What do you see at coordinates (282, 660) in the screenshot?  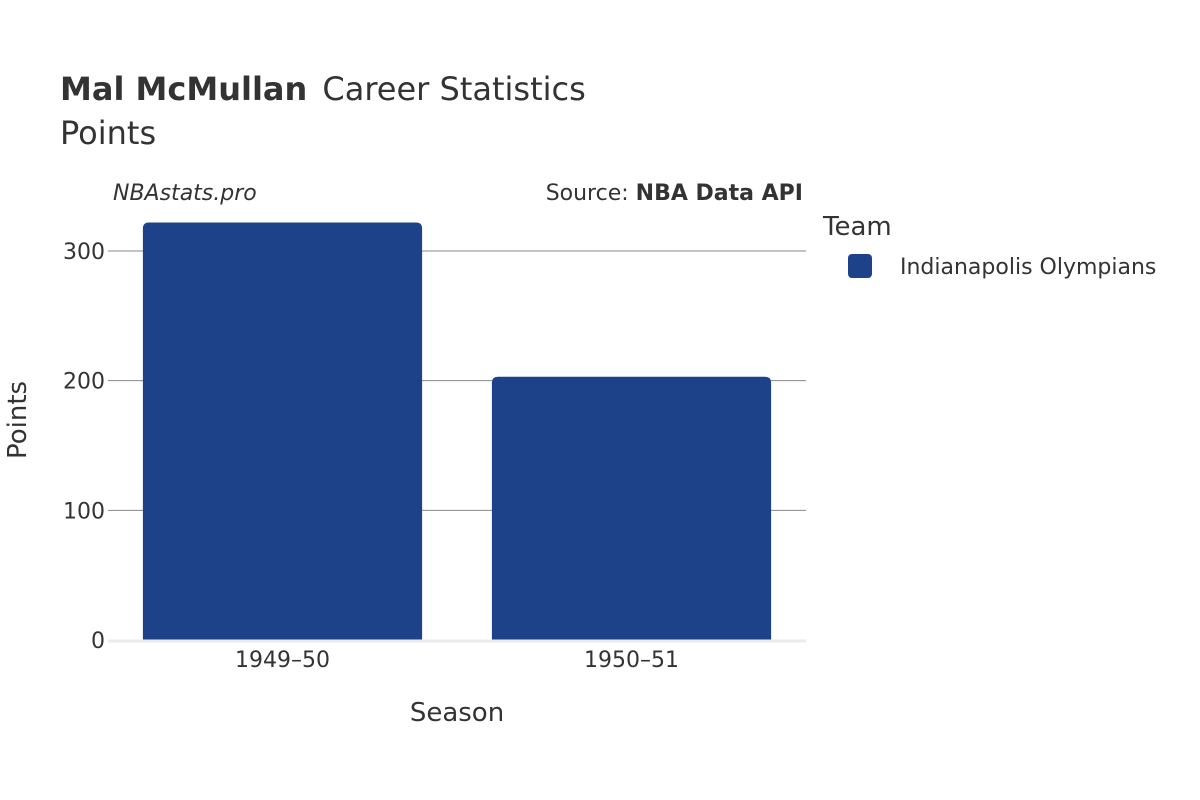 I see `x-tick-label: 1949–50` at bounding box center [282, 660].